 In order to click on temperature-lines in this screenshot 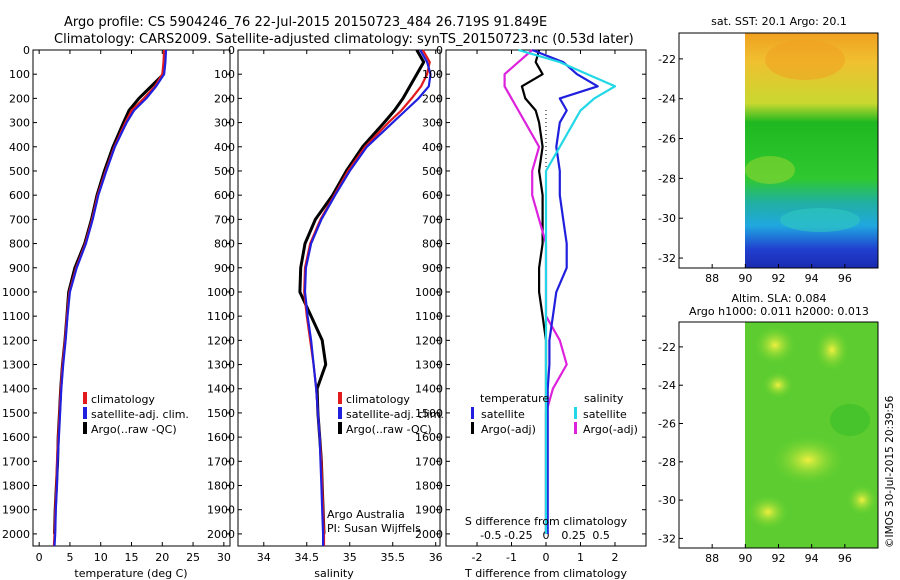, I will do `click(110, 298)`.